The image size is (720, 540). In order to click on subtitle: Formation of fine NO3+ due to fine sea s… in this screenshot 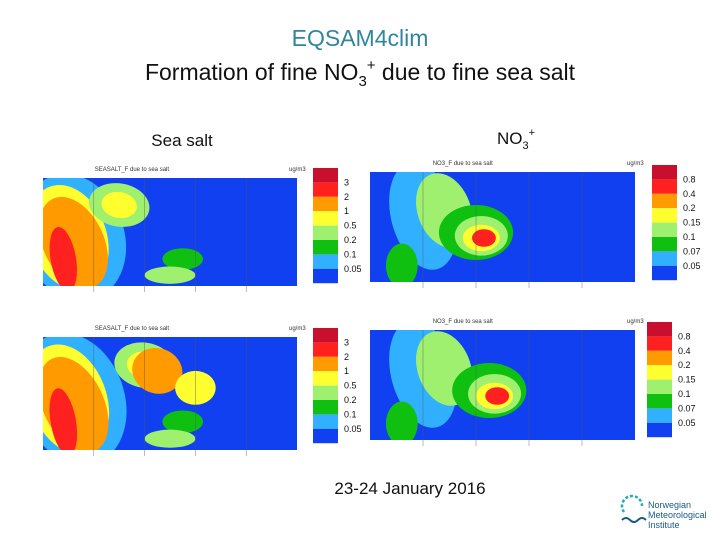, I will do `click(360, 73)`.